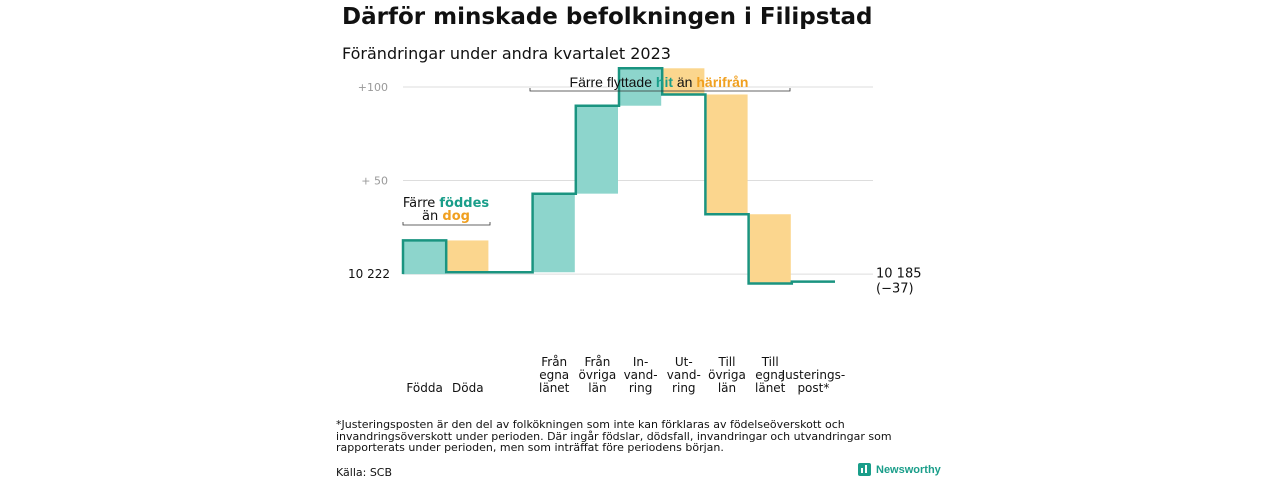 This screenshot has width=1280, height=480. I want to click on annotation-bracket-migration, so click(660, 90).